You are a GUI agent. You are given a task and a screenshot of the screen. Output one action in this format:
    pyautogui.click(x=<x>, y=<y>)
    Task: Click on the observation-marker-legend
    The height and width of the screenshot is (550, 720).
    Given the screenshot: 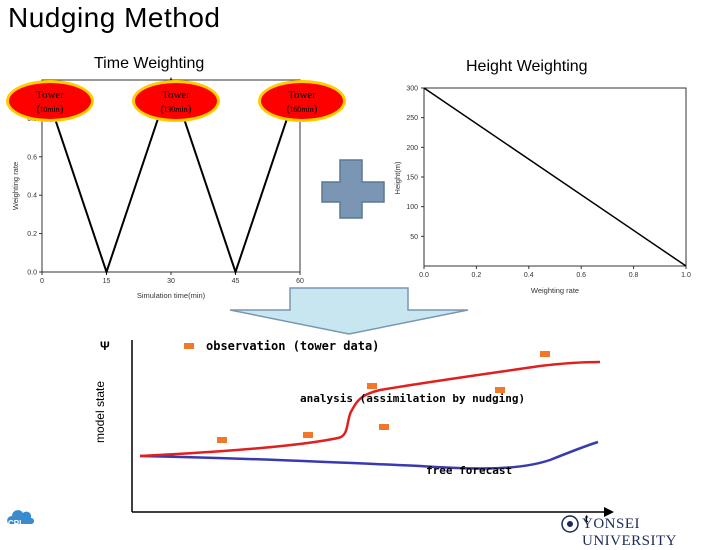 What is the action you would take?
    pyautogui.click(x=189, y=346)
    